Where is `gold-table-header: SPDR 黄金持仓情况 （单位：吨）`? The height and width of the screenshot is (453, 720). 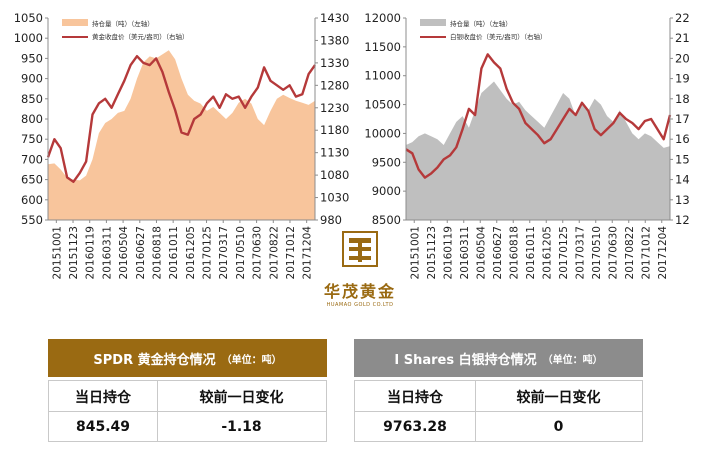
gold-table-header: SPDR 黄金持仓情况 （单位：吨） is located at coordinates (187, 358).